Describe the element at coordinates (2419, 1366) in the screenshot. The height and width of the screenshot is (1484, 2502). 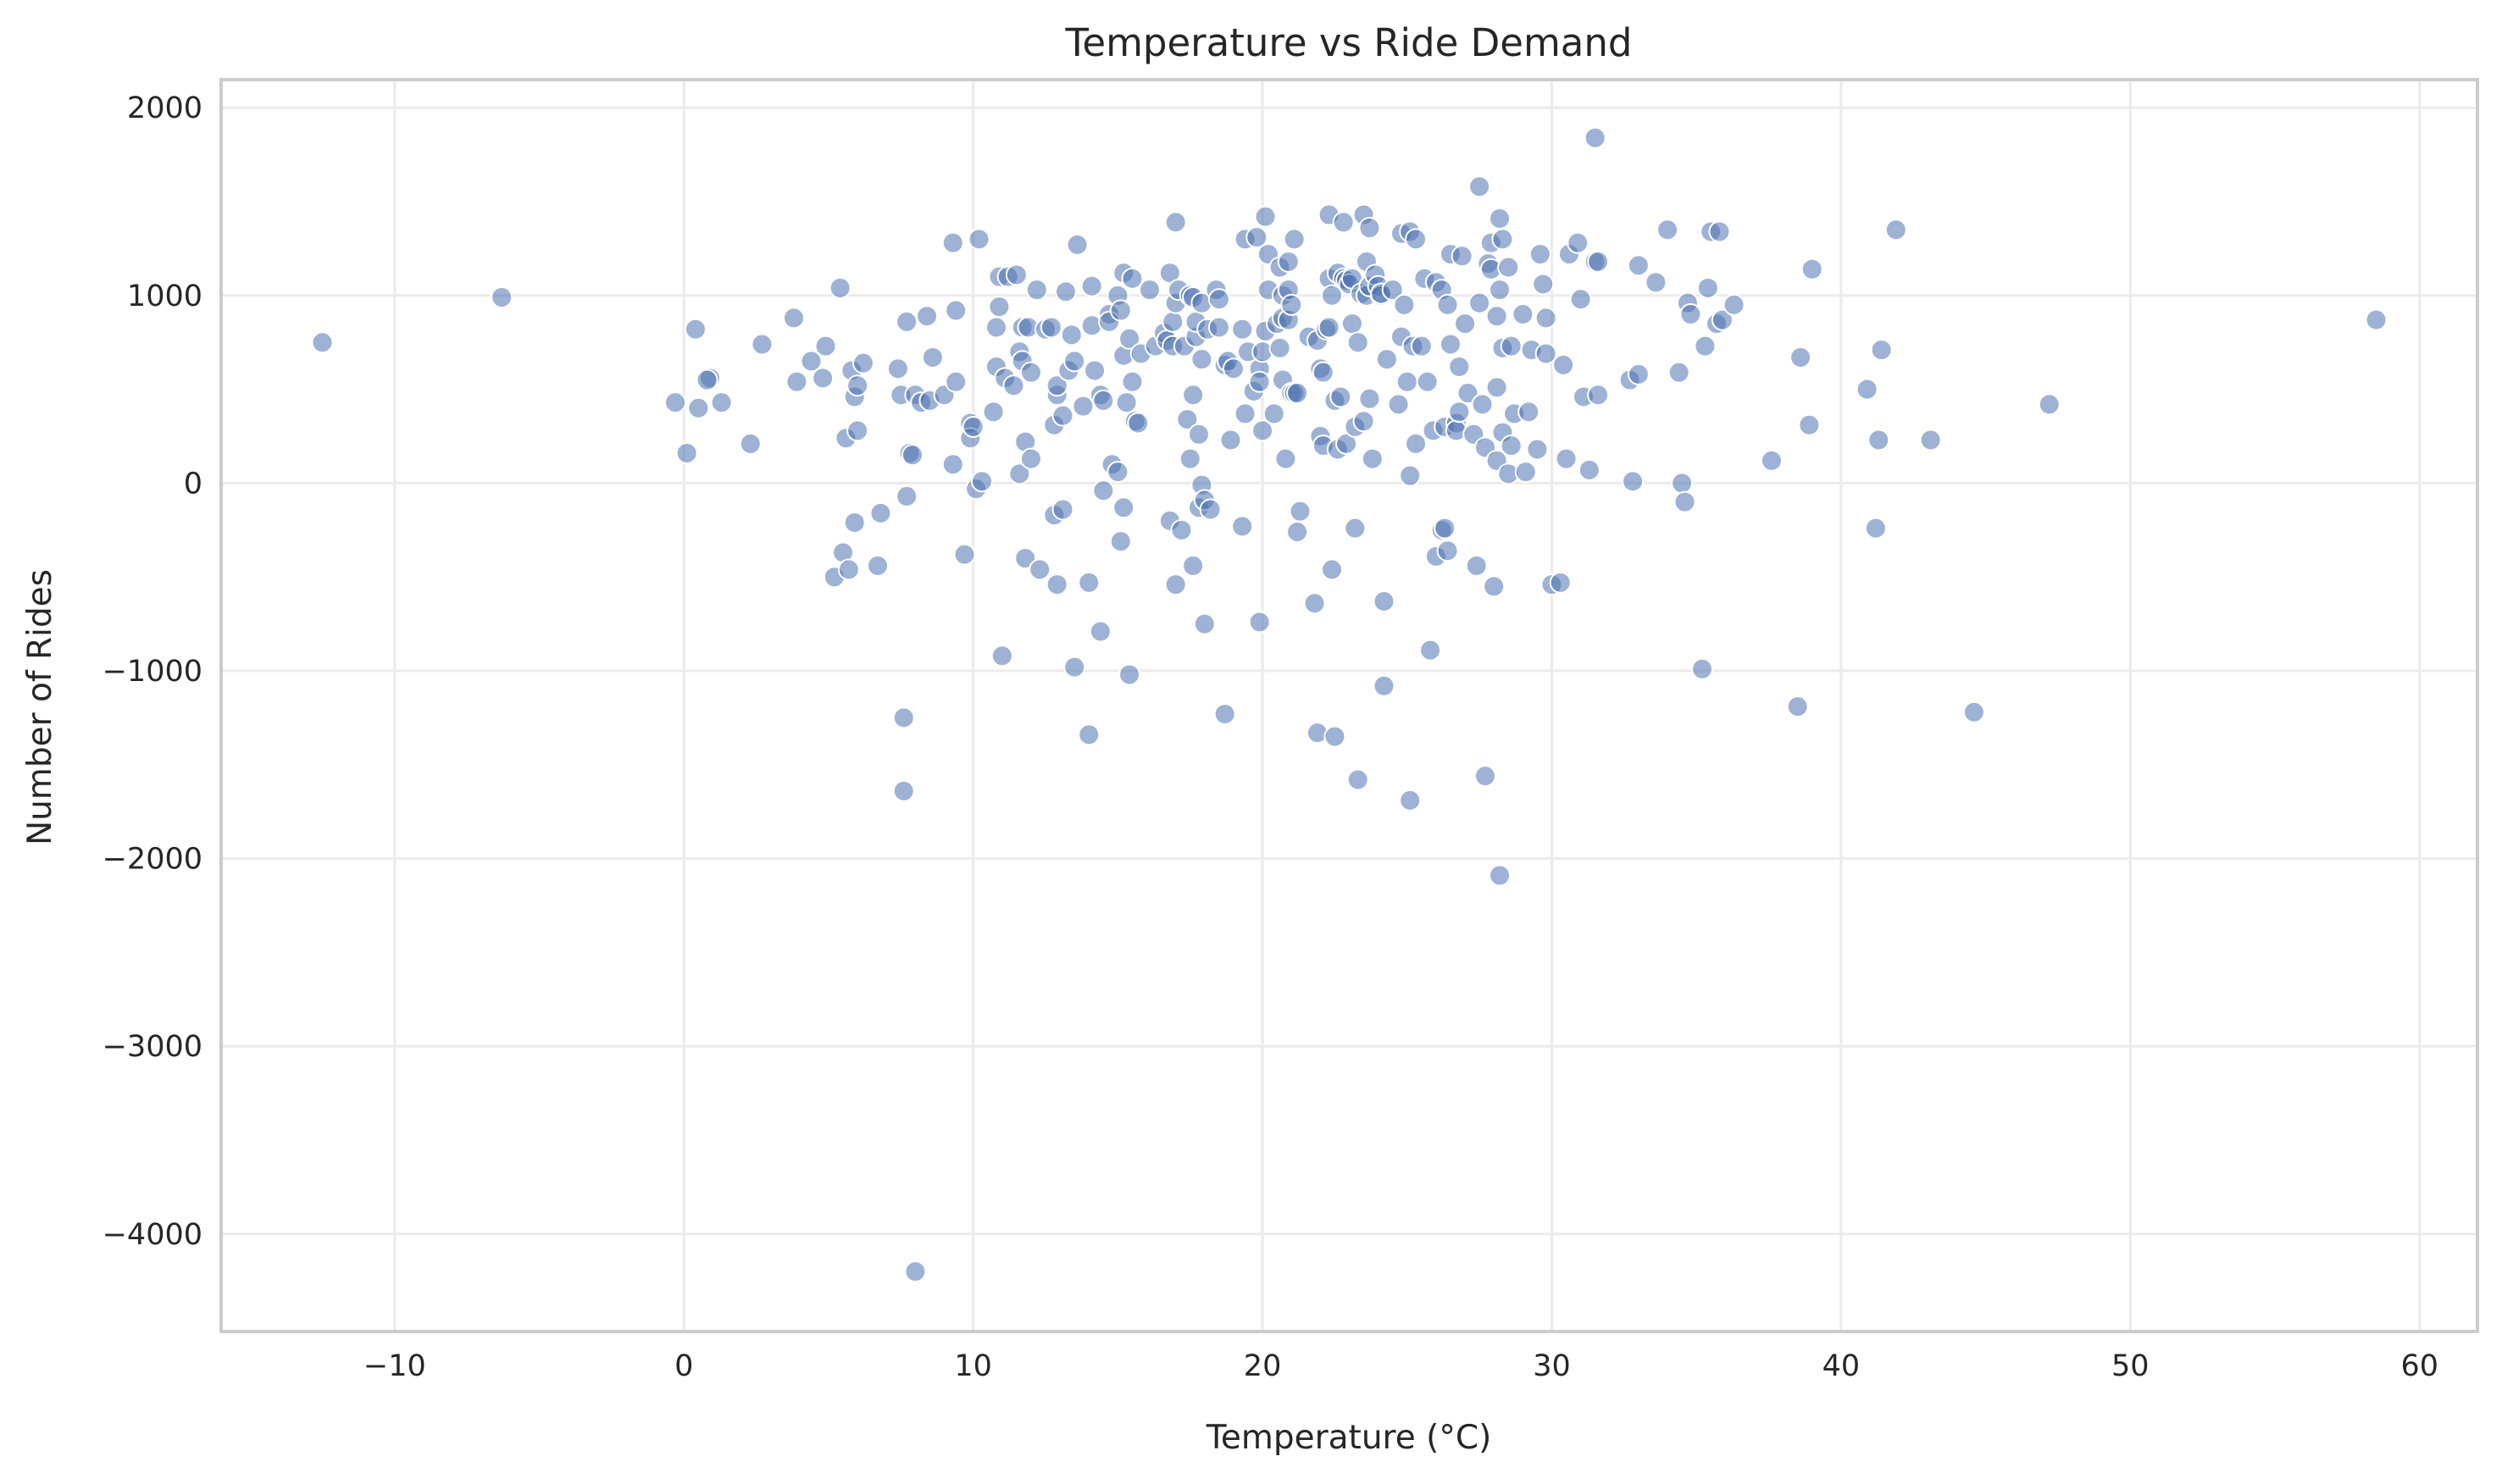
I see `x-tick-label: 60` at that location.